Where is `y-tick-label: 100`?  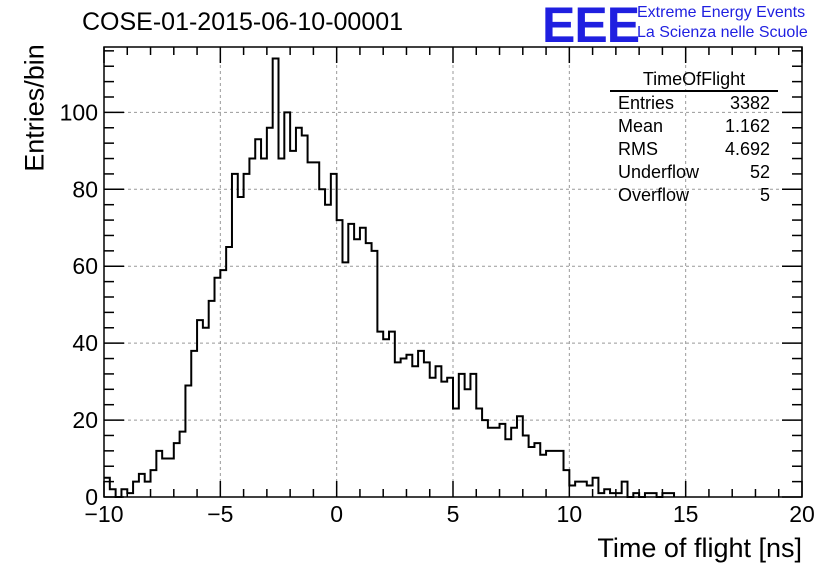
y-tick-label: 100 is located at coordinates (79, 112).